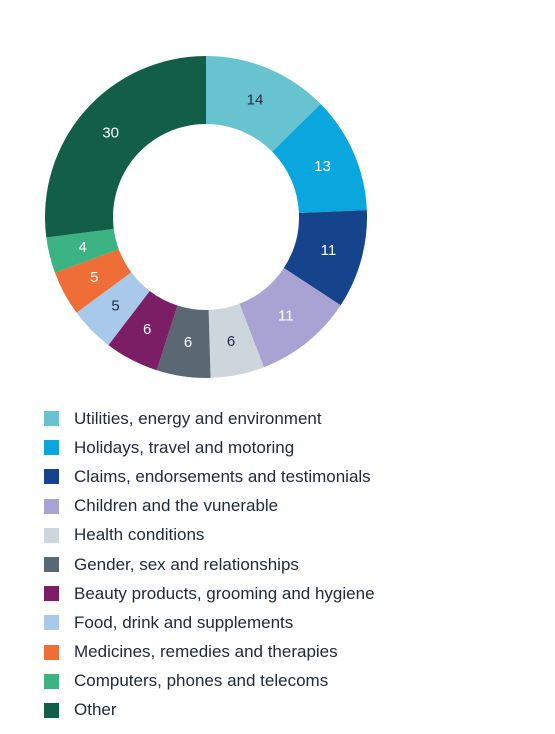 This screenshot has height=734, width=555. Describe the element at coordinates (139, 535) in the screenshot. I see `legend-label: Health conditions` at that location.